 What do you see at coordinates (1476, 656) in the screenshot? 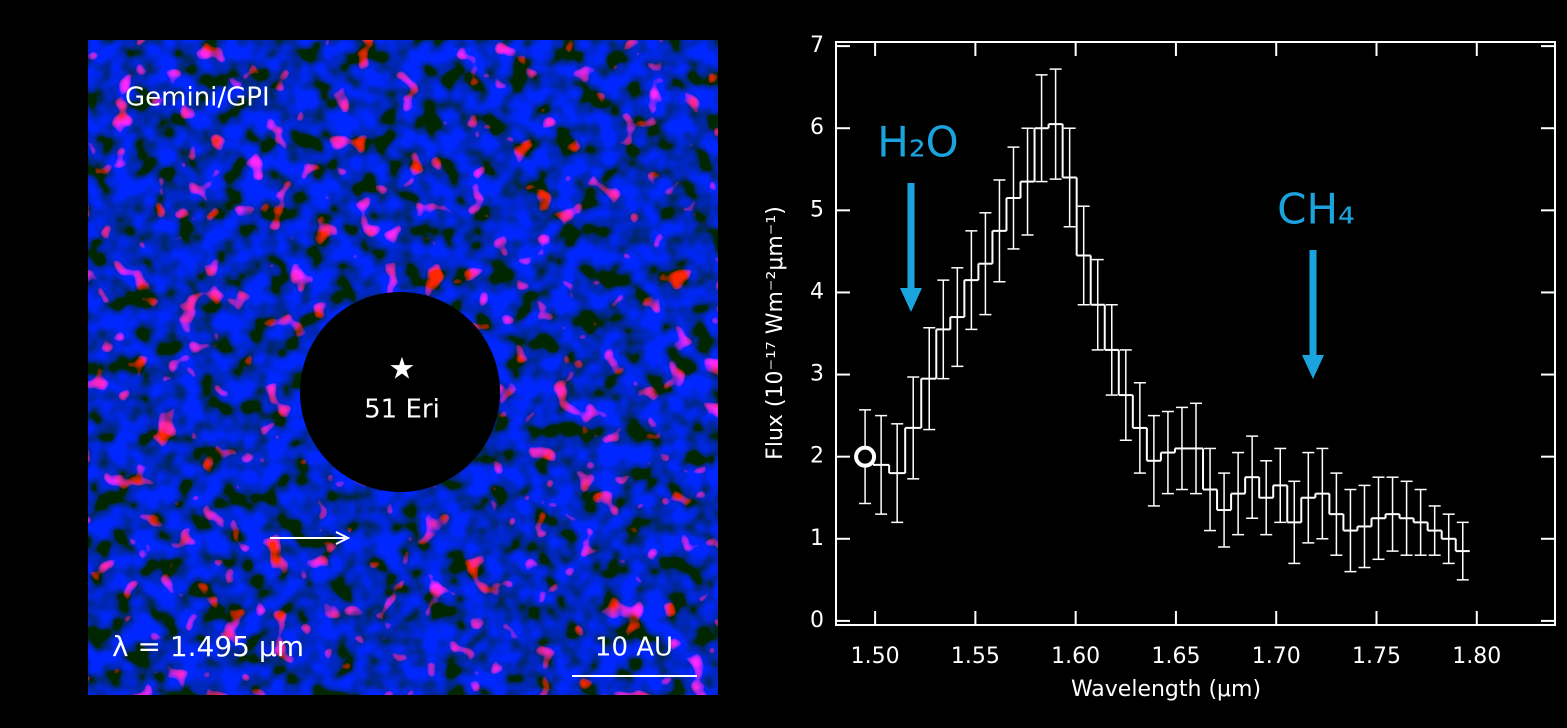
I see `x-tick-label: 1.80` at bounding box center [1476, 656].